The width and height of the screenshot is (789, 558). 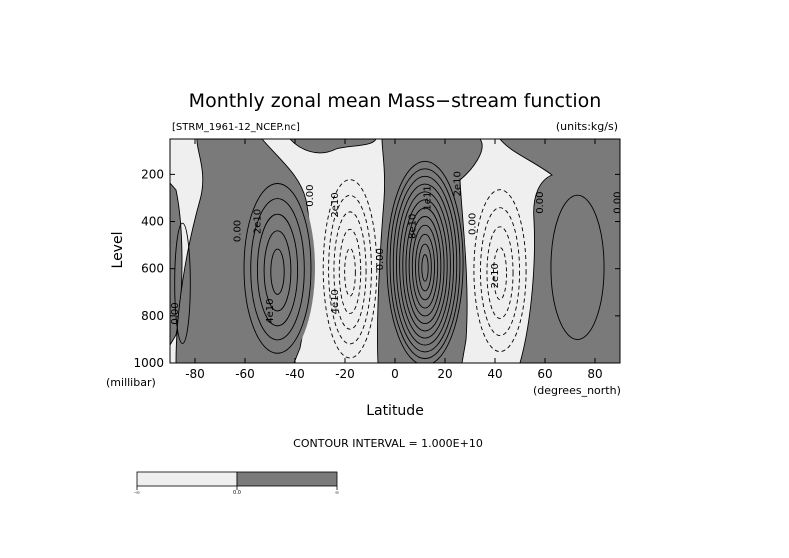 I want to click on y-unit-label: (millibar), so click(x=131, y=382).